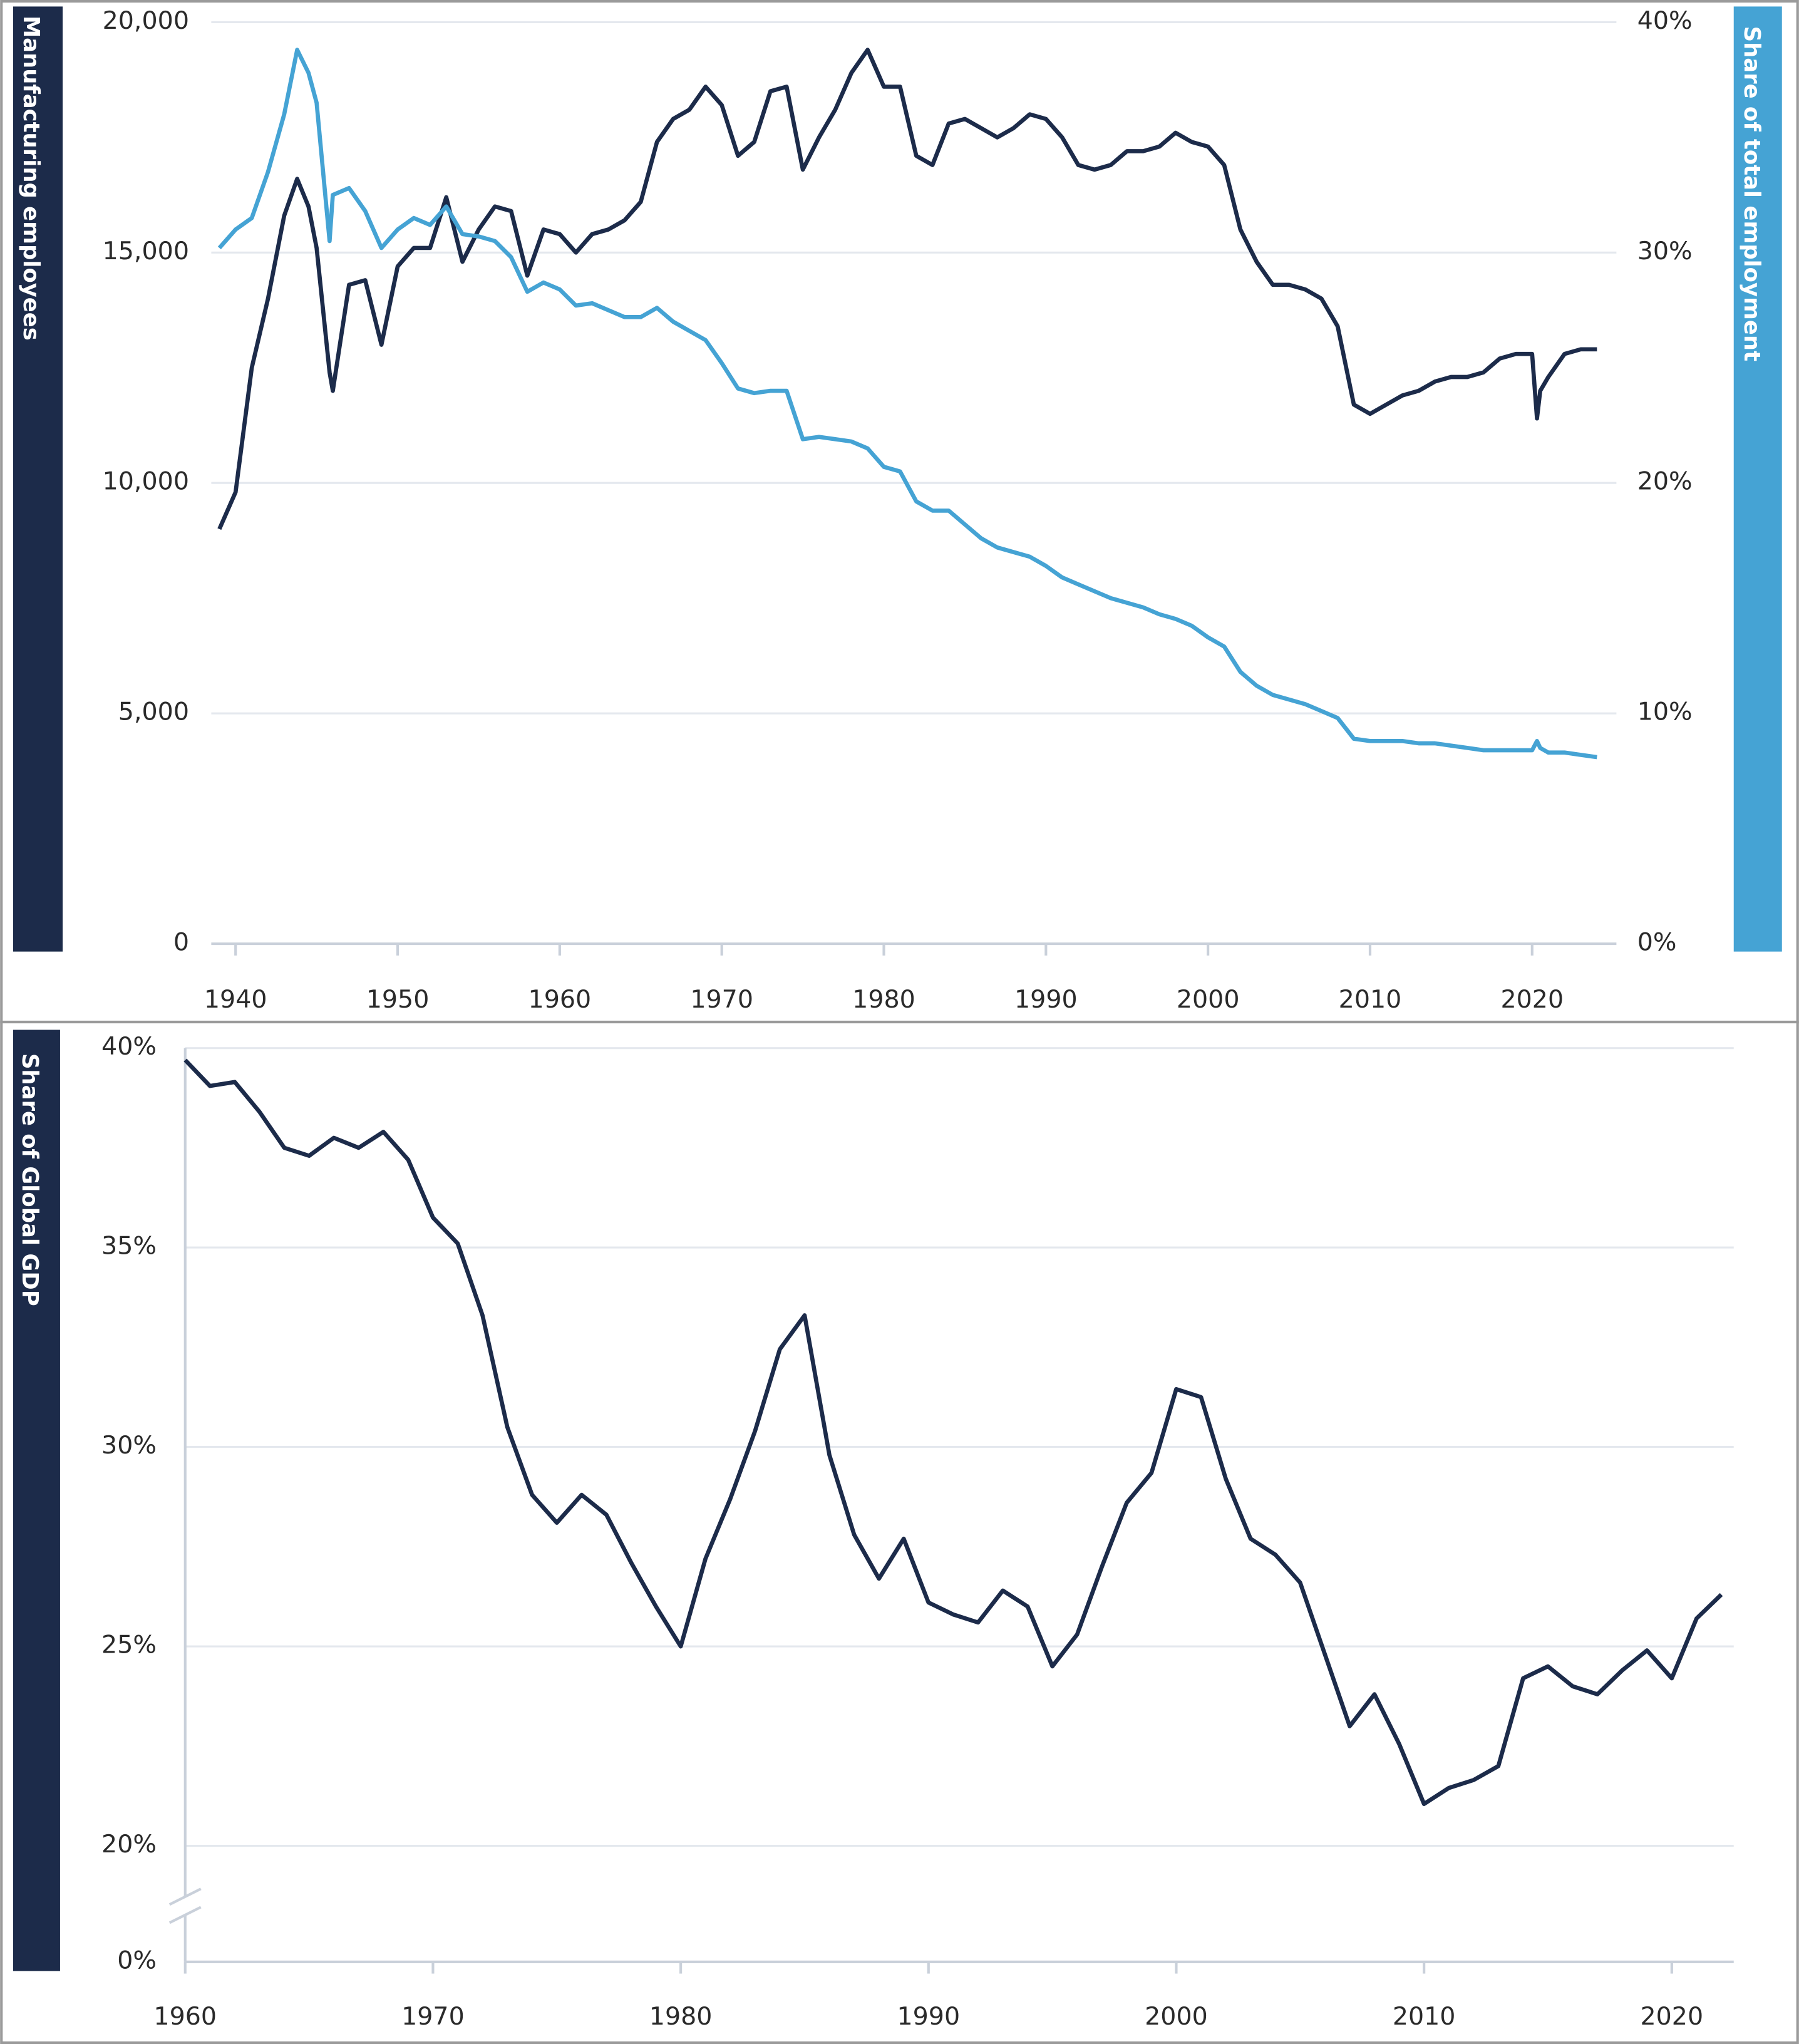  I want to click on y-tick-label: 40%, so click(129, 1046).